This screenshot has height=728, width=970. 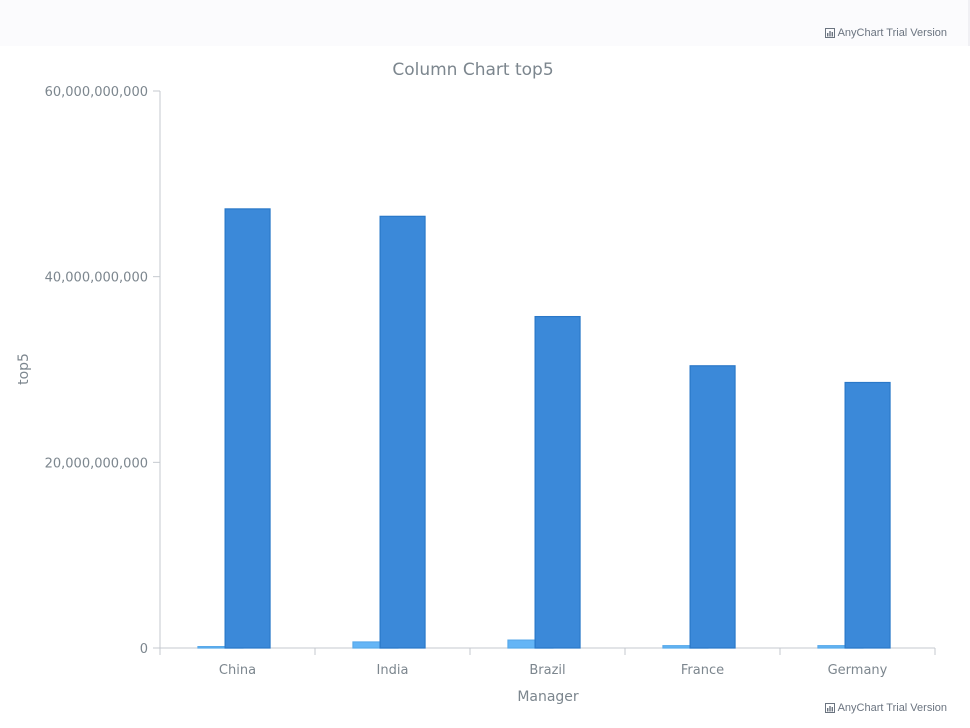 I want to click on bar-dark-brazil, so click(x=557, y=482).